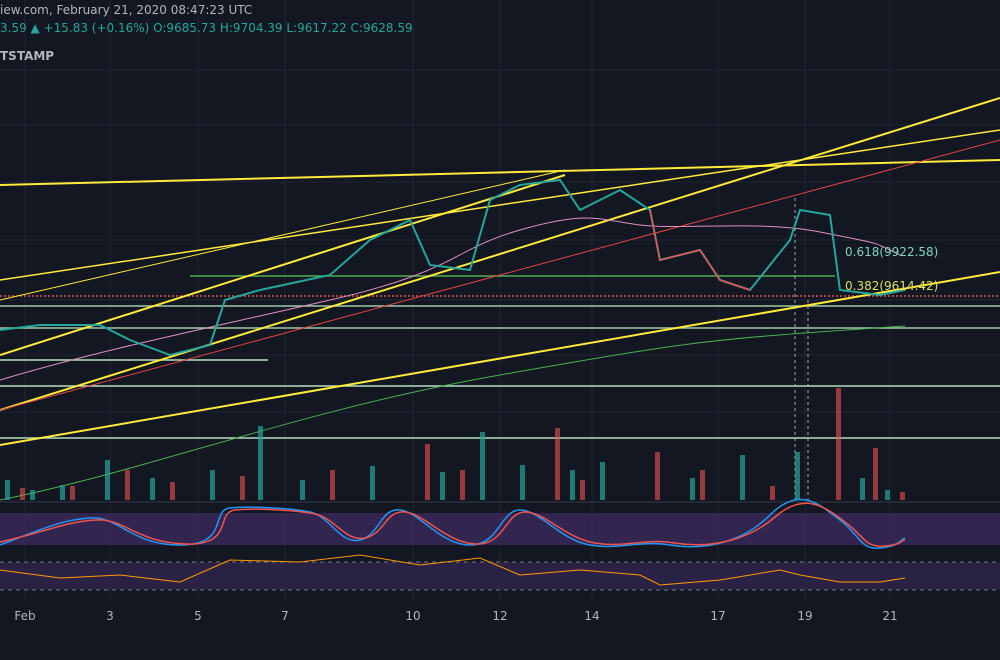 Image resolution: width=1000 pixels, height=660 pixels. What do you see at coordinates (700, 250) in the screenshot?
I see `price-down` at bounding box center [700, 250].